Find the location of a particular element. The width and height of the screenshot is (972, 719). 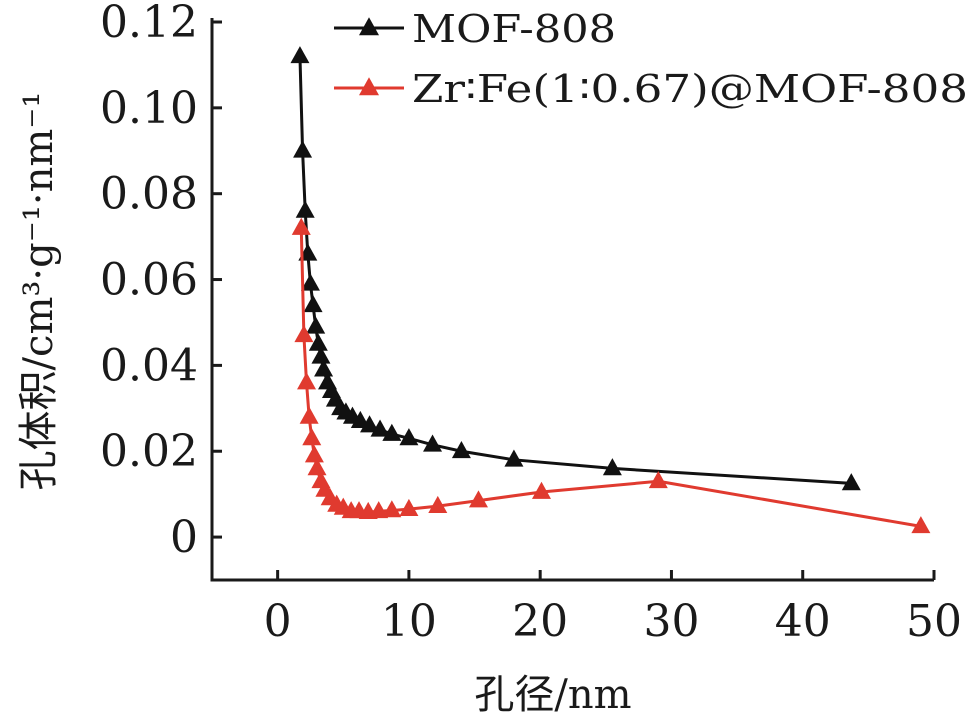

x-axis: 0 10 20 30 40 50 is located at coordinates (587, 608).